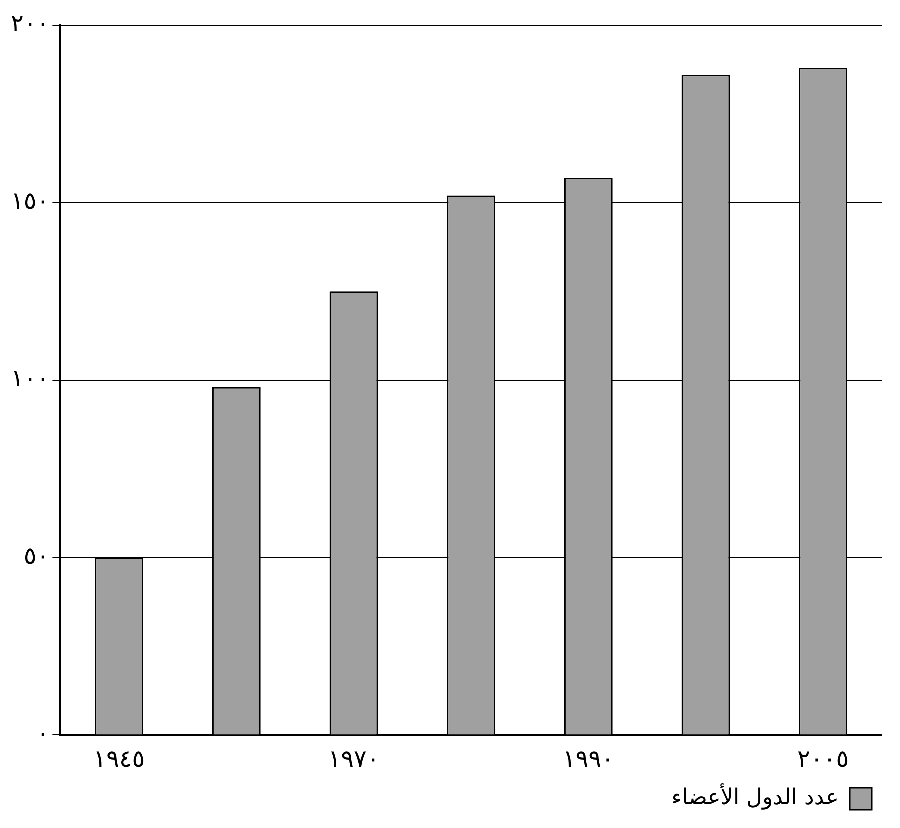 The width and height of the screenshot is (900, 828). What do you see at coordinates (824, 758) in the screenshot?
I see `x-tick-label: ٢٠٠٥` at bounding box center [824, 758].